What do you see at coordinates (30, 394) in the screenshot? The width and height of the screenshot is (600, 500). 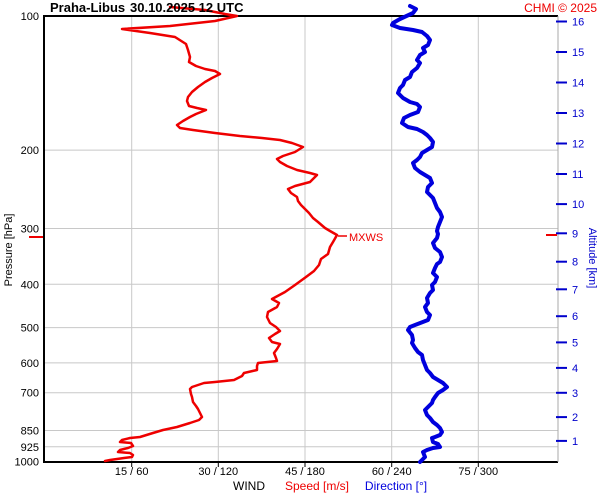 I see `pressure-tick-label: 700` at bounding box center [30, 394].